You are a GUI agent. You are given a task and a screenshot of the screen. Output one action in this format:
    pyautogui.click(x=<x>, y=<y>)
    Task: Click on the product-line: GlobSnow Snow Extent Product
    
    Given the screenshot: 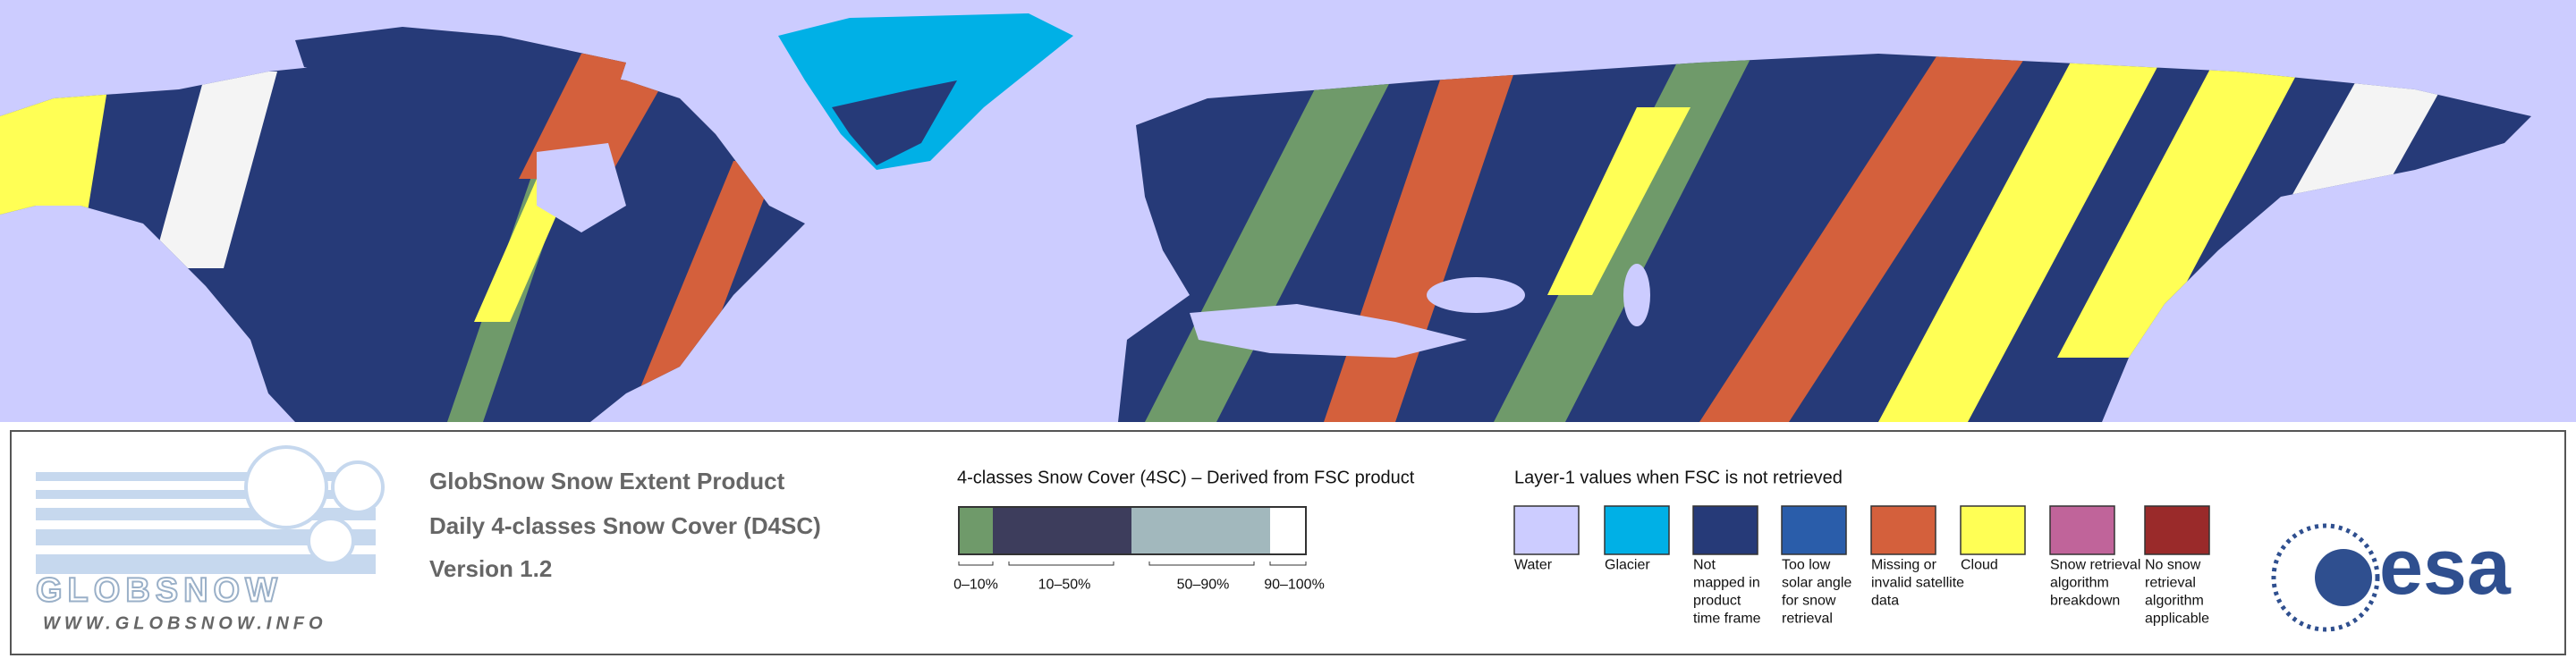 What is the action you would take?
    pyautogui.click(x=607, y=481)
    